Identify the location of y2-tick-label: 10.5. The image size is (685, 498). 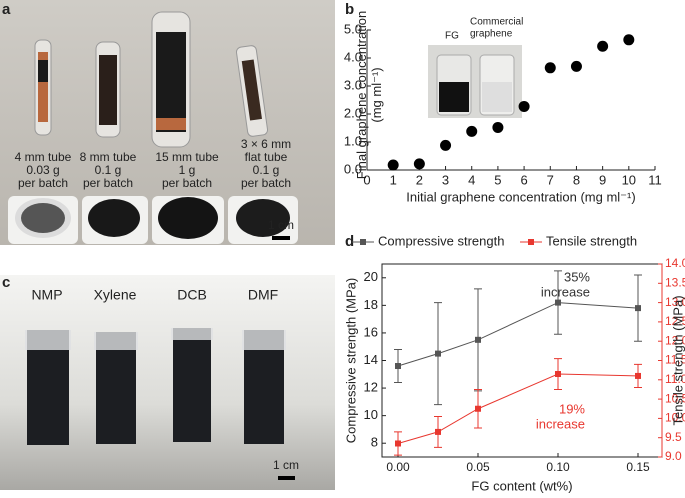
(675, 398).